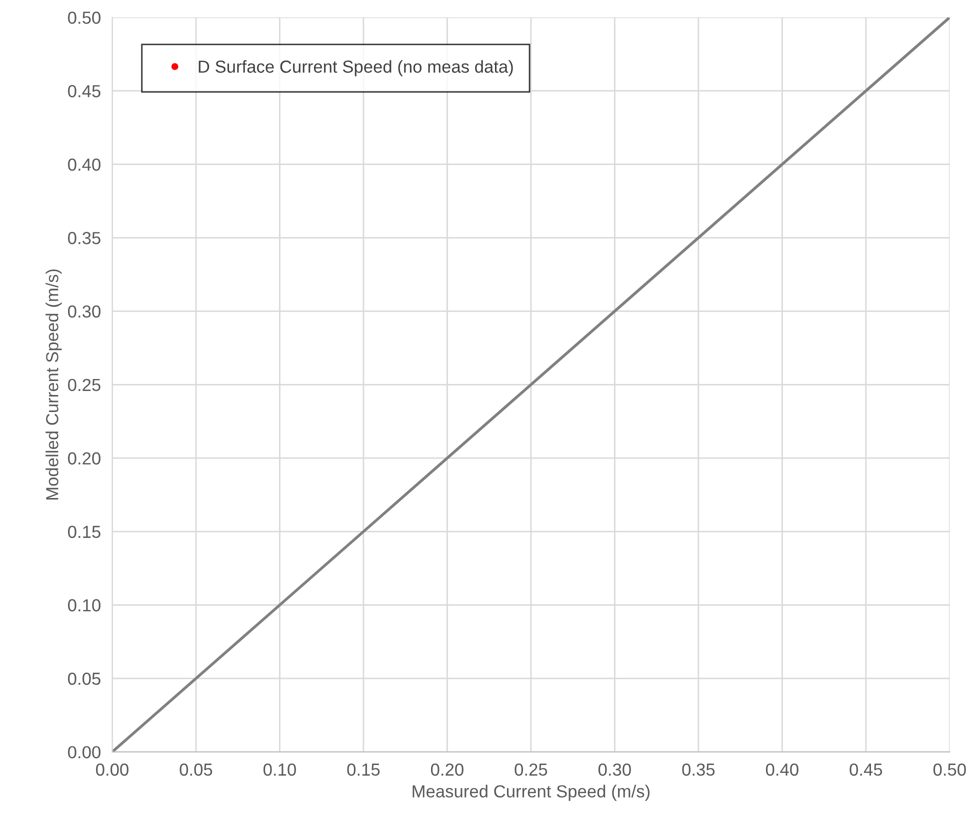 The width and height of the screenshot is (976, 829). I want to click on x-axis-title: Measured Current Speed (m/s), so click(531, 792).